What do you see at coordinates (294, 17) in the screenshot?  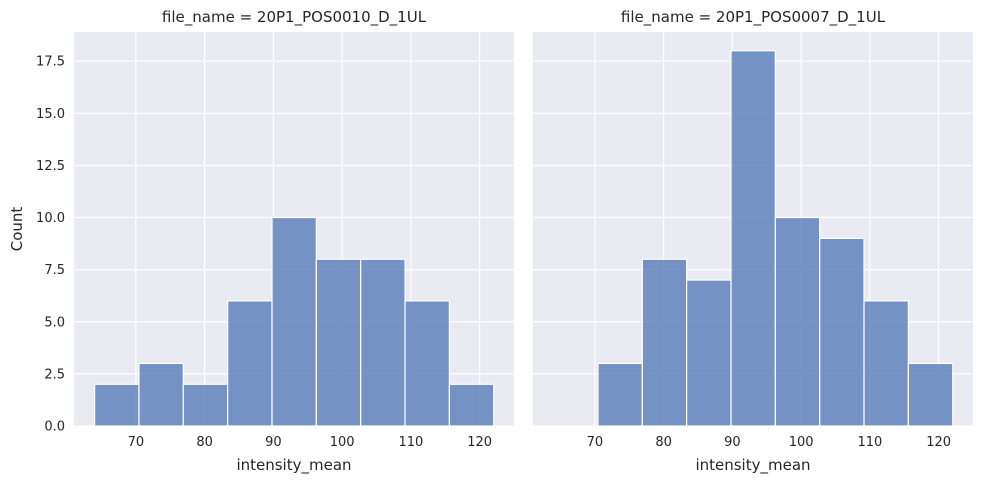 I see `panel-title: file_name = 20P1_POS0010_D_1UL` at bounding box center [294, 17].